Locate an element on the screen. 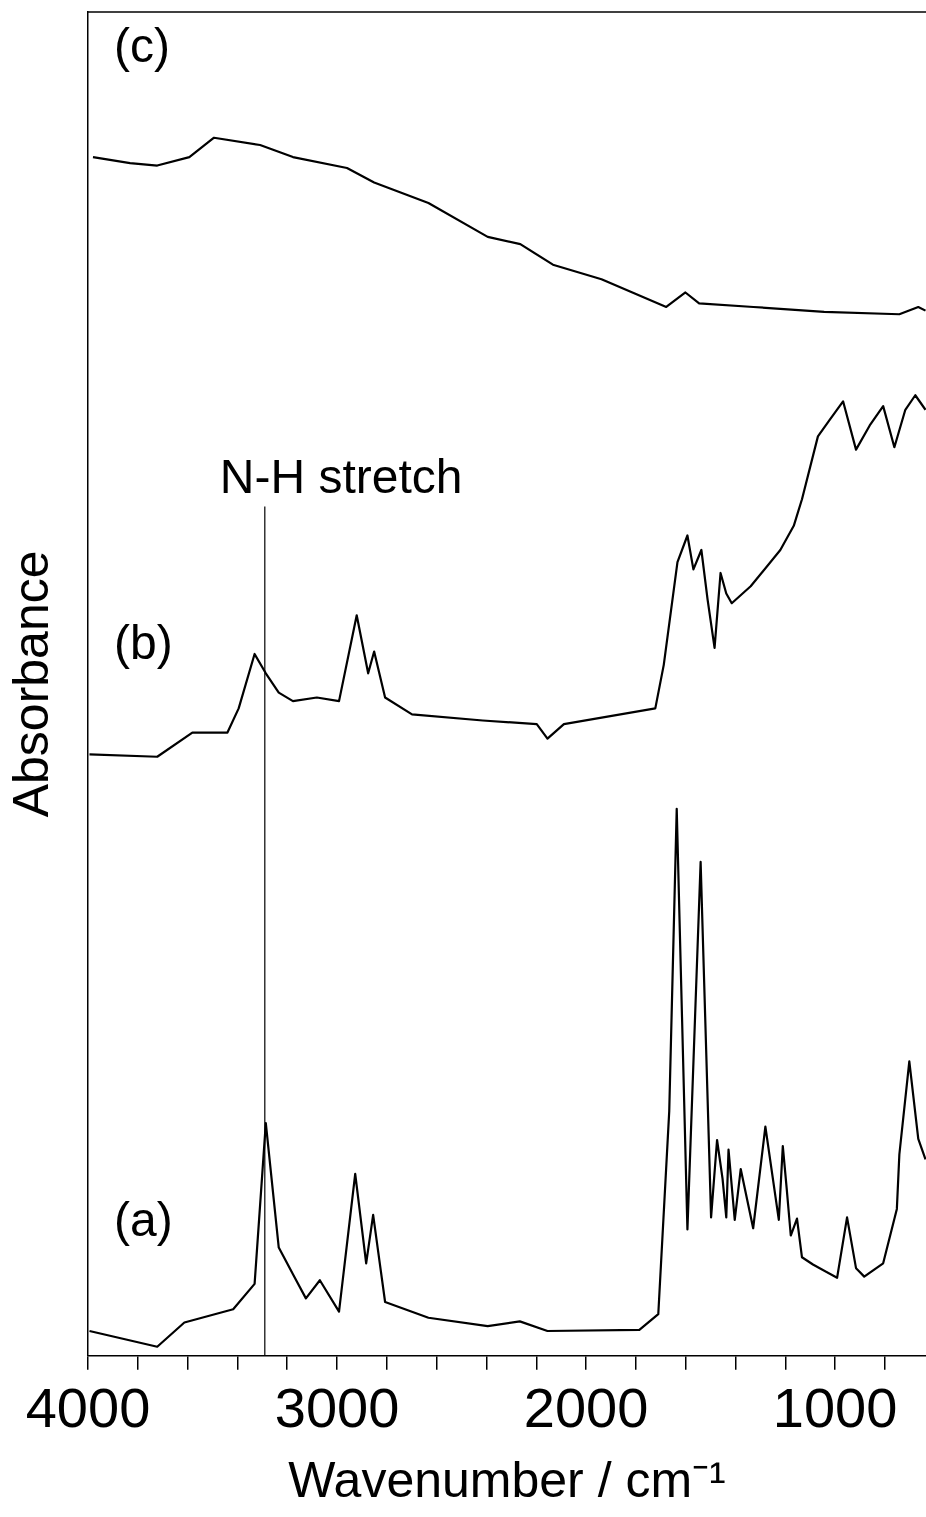 The width and height of the screenshot is (926, 1517). x-tick-label: 1000 is located at coordinates (835, 1407).